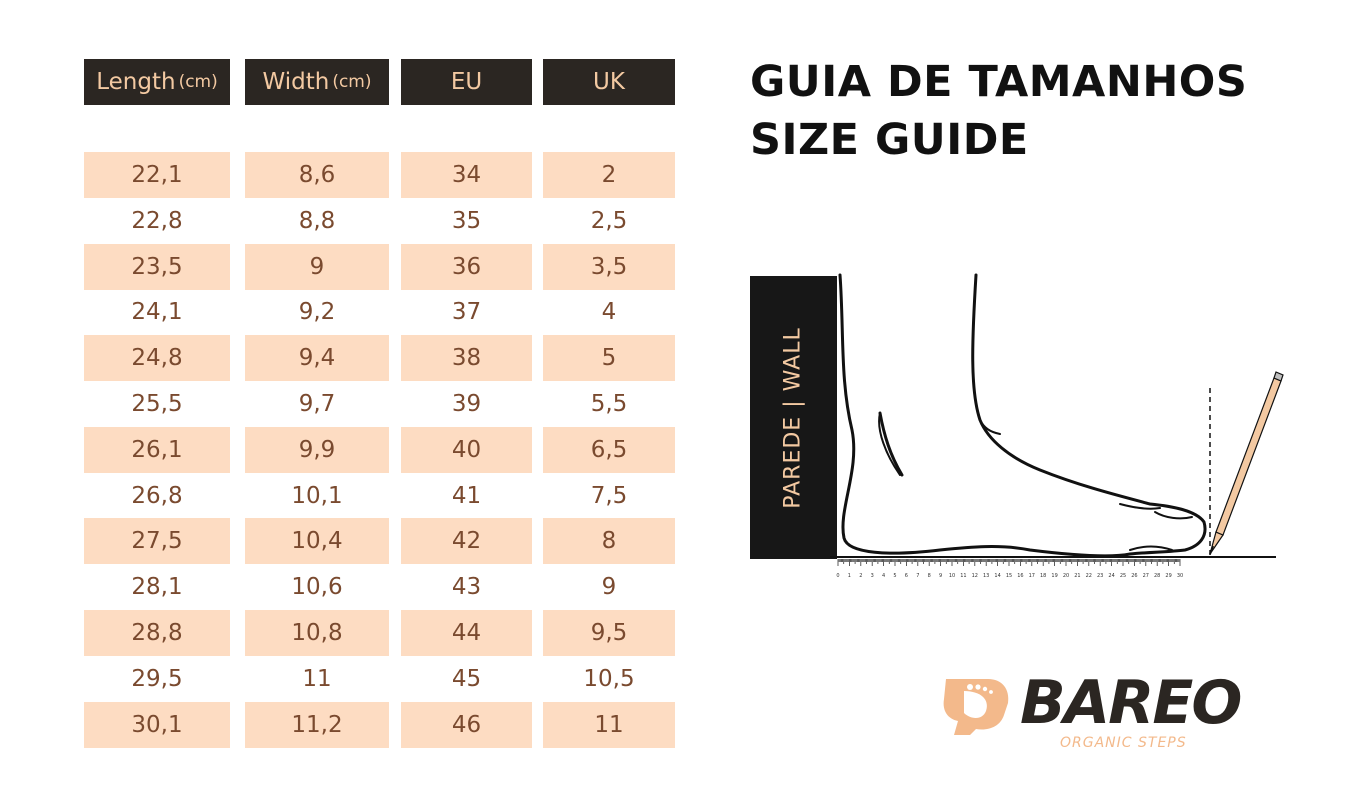 The width and height of the screenshot is (1368, 810). I want to click on foot-illustration, so click(1022, 415).